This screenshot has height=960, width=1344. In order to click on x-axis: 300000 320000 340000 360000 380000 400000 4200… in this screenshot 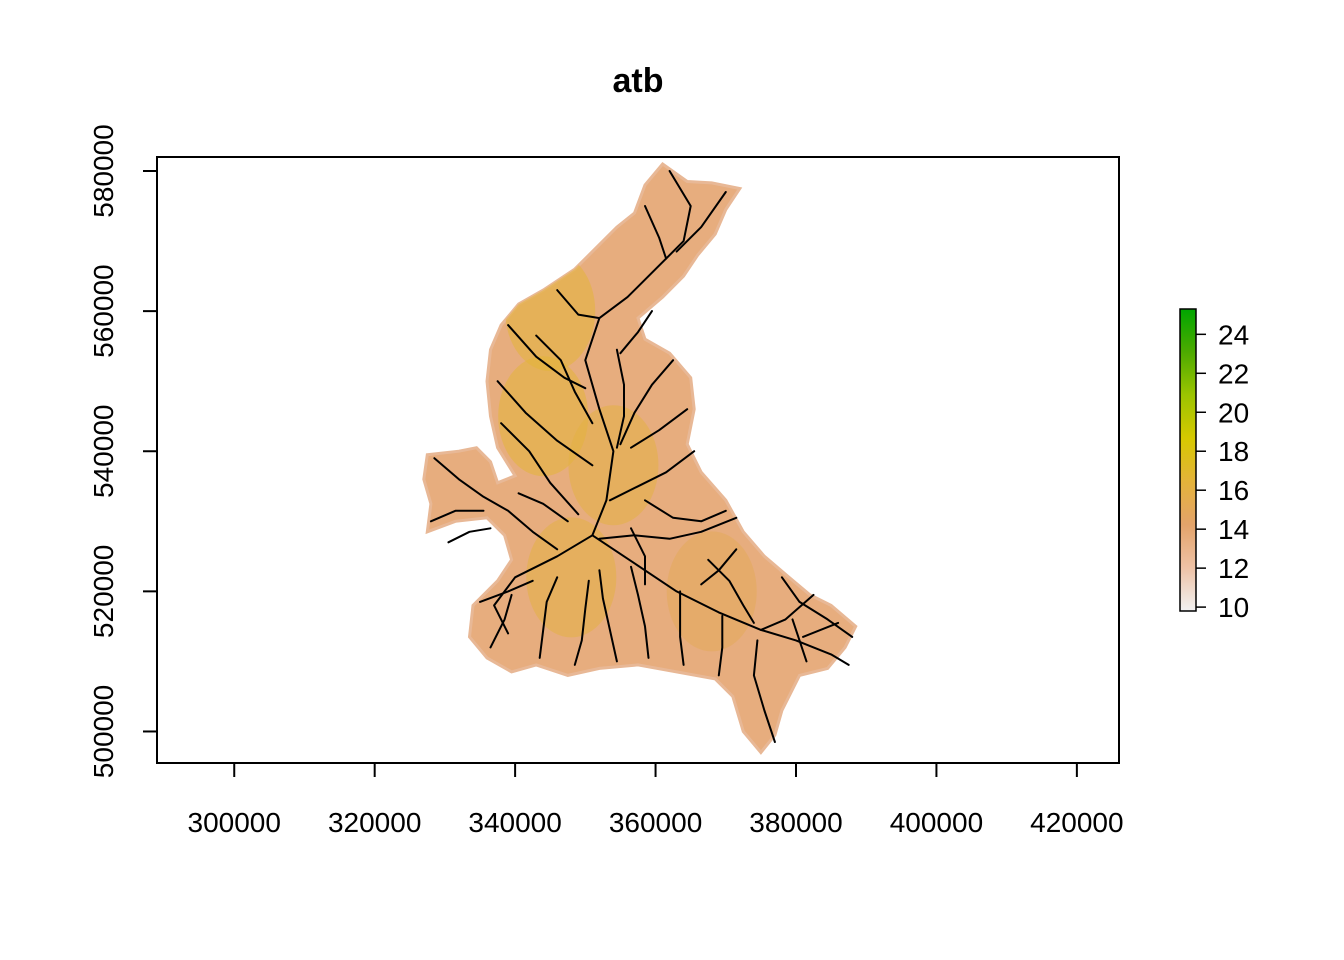, I will do `click(656, 800)`.